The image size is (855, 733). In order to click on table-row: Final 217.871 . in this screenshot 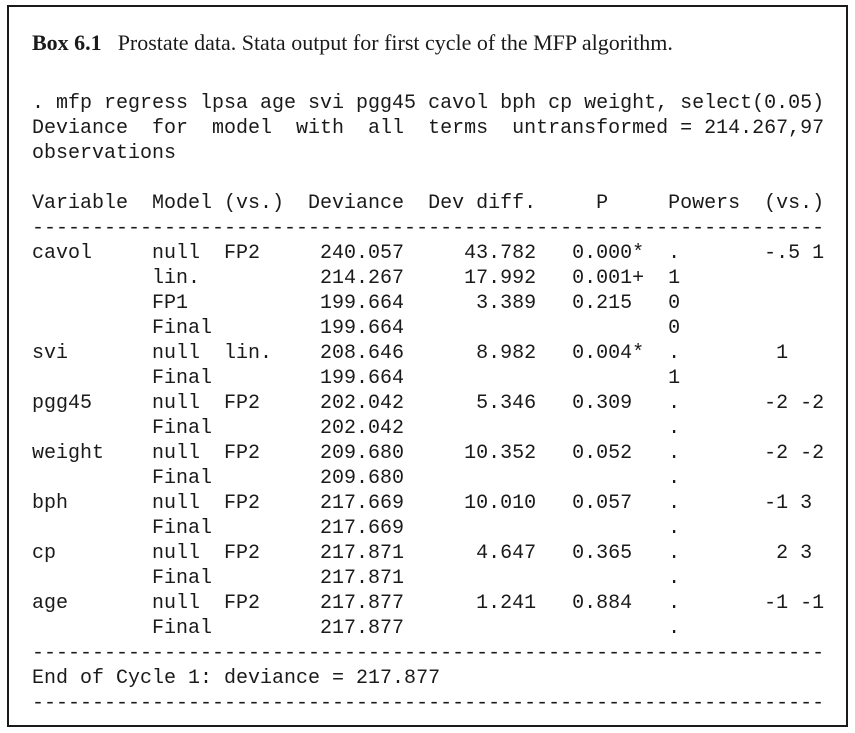, I will do `click(356, 578)`.